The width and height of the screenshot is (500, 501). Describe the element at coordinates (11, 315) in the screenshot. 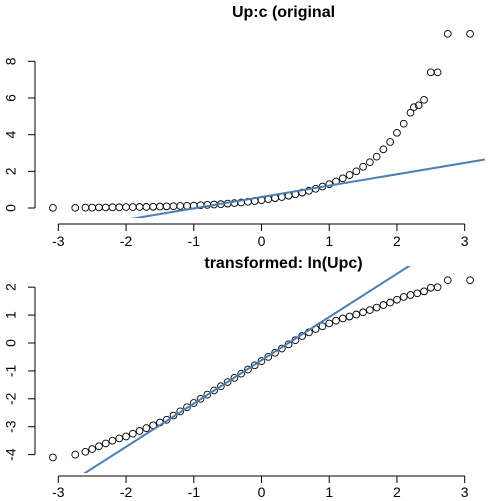

I see `y-tick-label: 1` at that location.